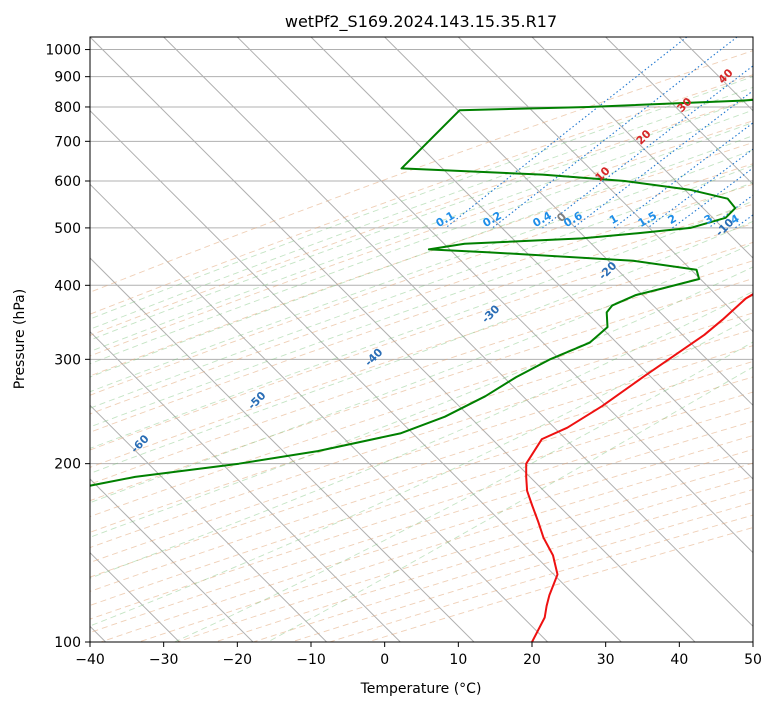 The height and width of the screenshot is (712, 775). What do you see at coordinates (458, 660) in the screenshot?
I see `x-tick-label: 10` at bounding box center [458, 660].